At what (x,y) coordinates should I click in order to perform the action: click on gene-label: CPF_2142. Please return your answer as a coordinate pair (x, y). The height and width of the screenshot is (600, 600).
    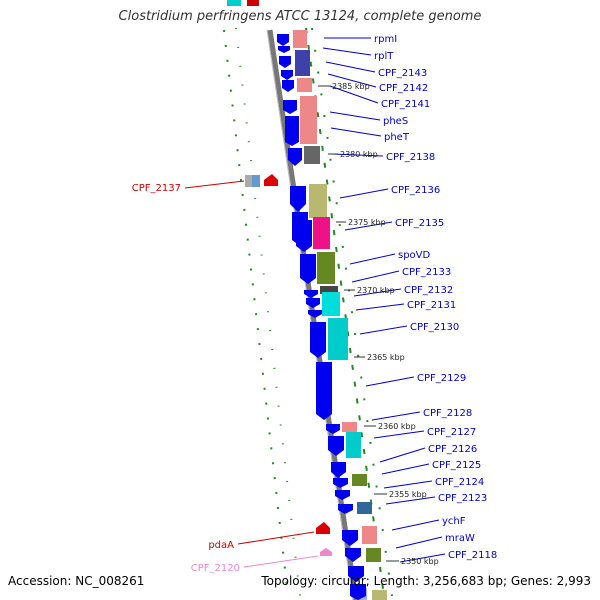
    Looking at the image, I should click on (403, 88).